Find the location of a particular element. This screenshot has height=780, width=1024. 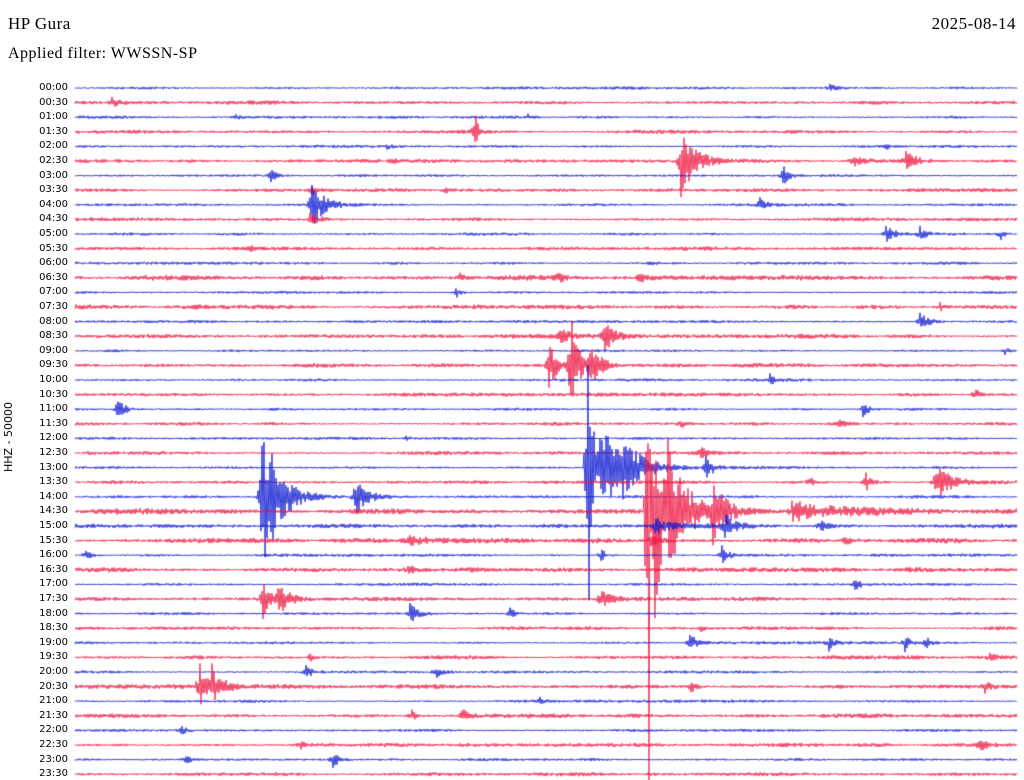

time-label: 22:00 is located at coordinates (53, 730).